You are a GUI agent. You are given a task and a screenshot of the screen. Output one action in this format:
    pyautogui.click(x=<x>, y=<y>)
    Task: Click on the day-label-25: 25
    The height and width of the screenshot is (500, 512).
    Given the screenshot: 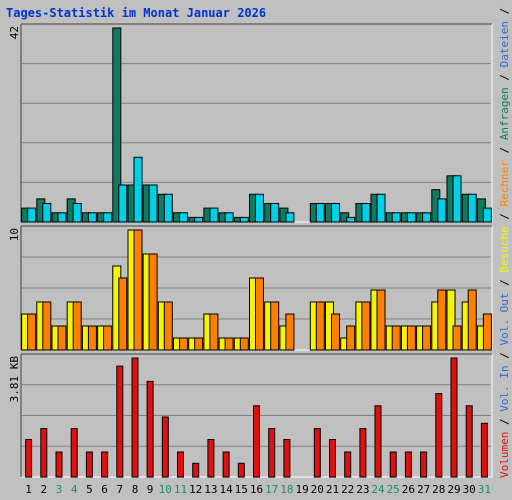 What is the action you would take?
    pyautogui.click(x=393, y=489)
    